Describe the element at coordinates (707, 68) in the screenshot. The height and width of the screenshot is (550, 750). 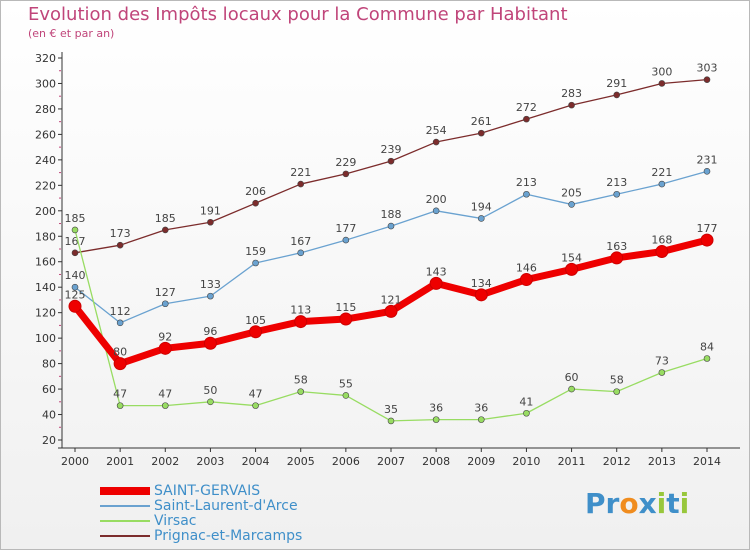
I see `data-label: 303` at that location.